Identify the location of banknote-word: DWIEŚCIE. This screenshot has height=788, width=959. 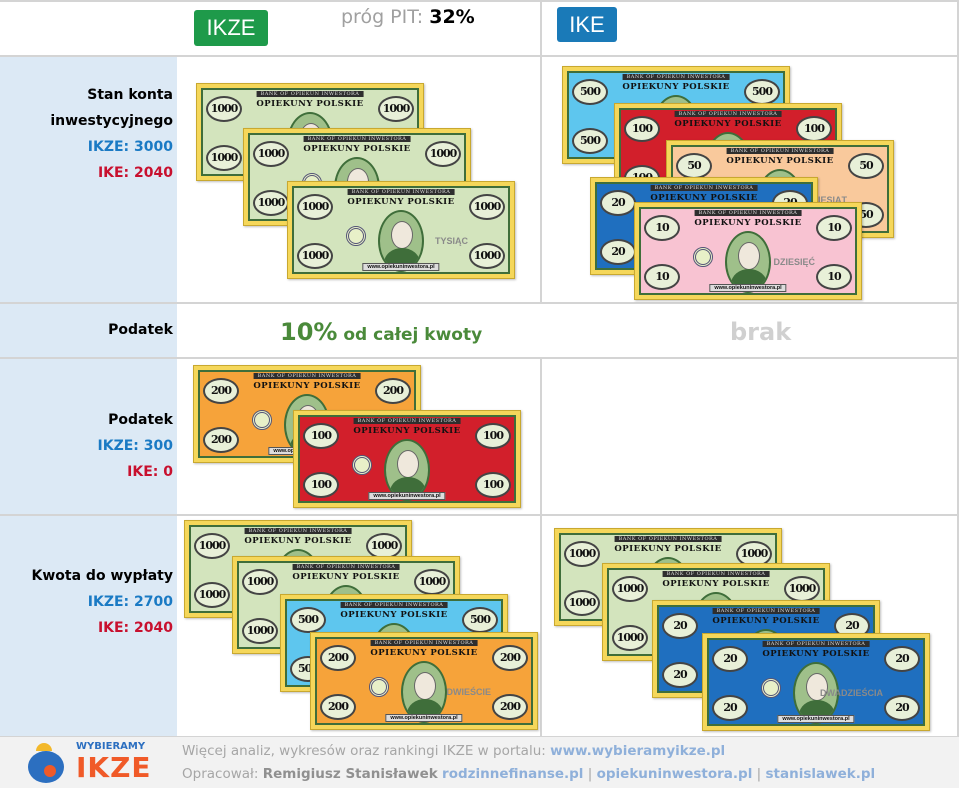
(468, 692).